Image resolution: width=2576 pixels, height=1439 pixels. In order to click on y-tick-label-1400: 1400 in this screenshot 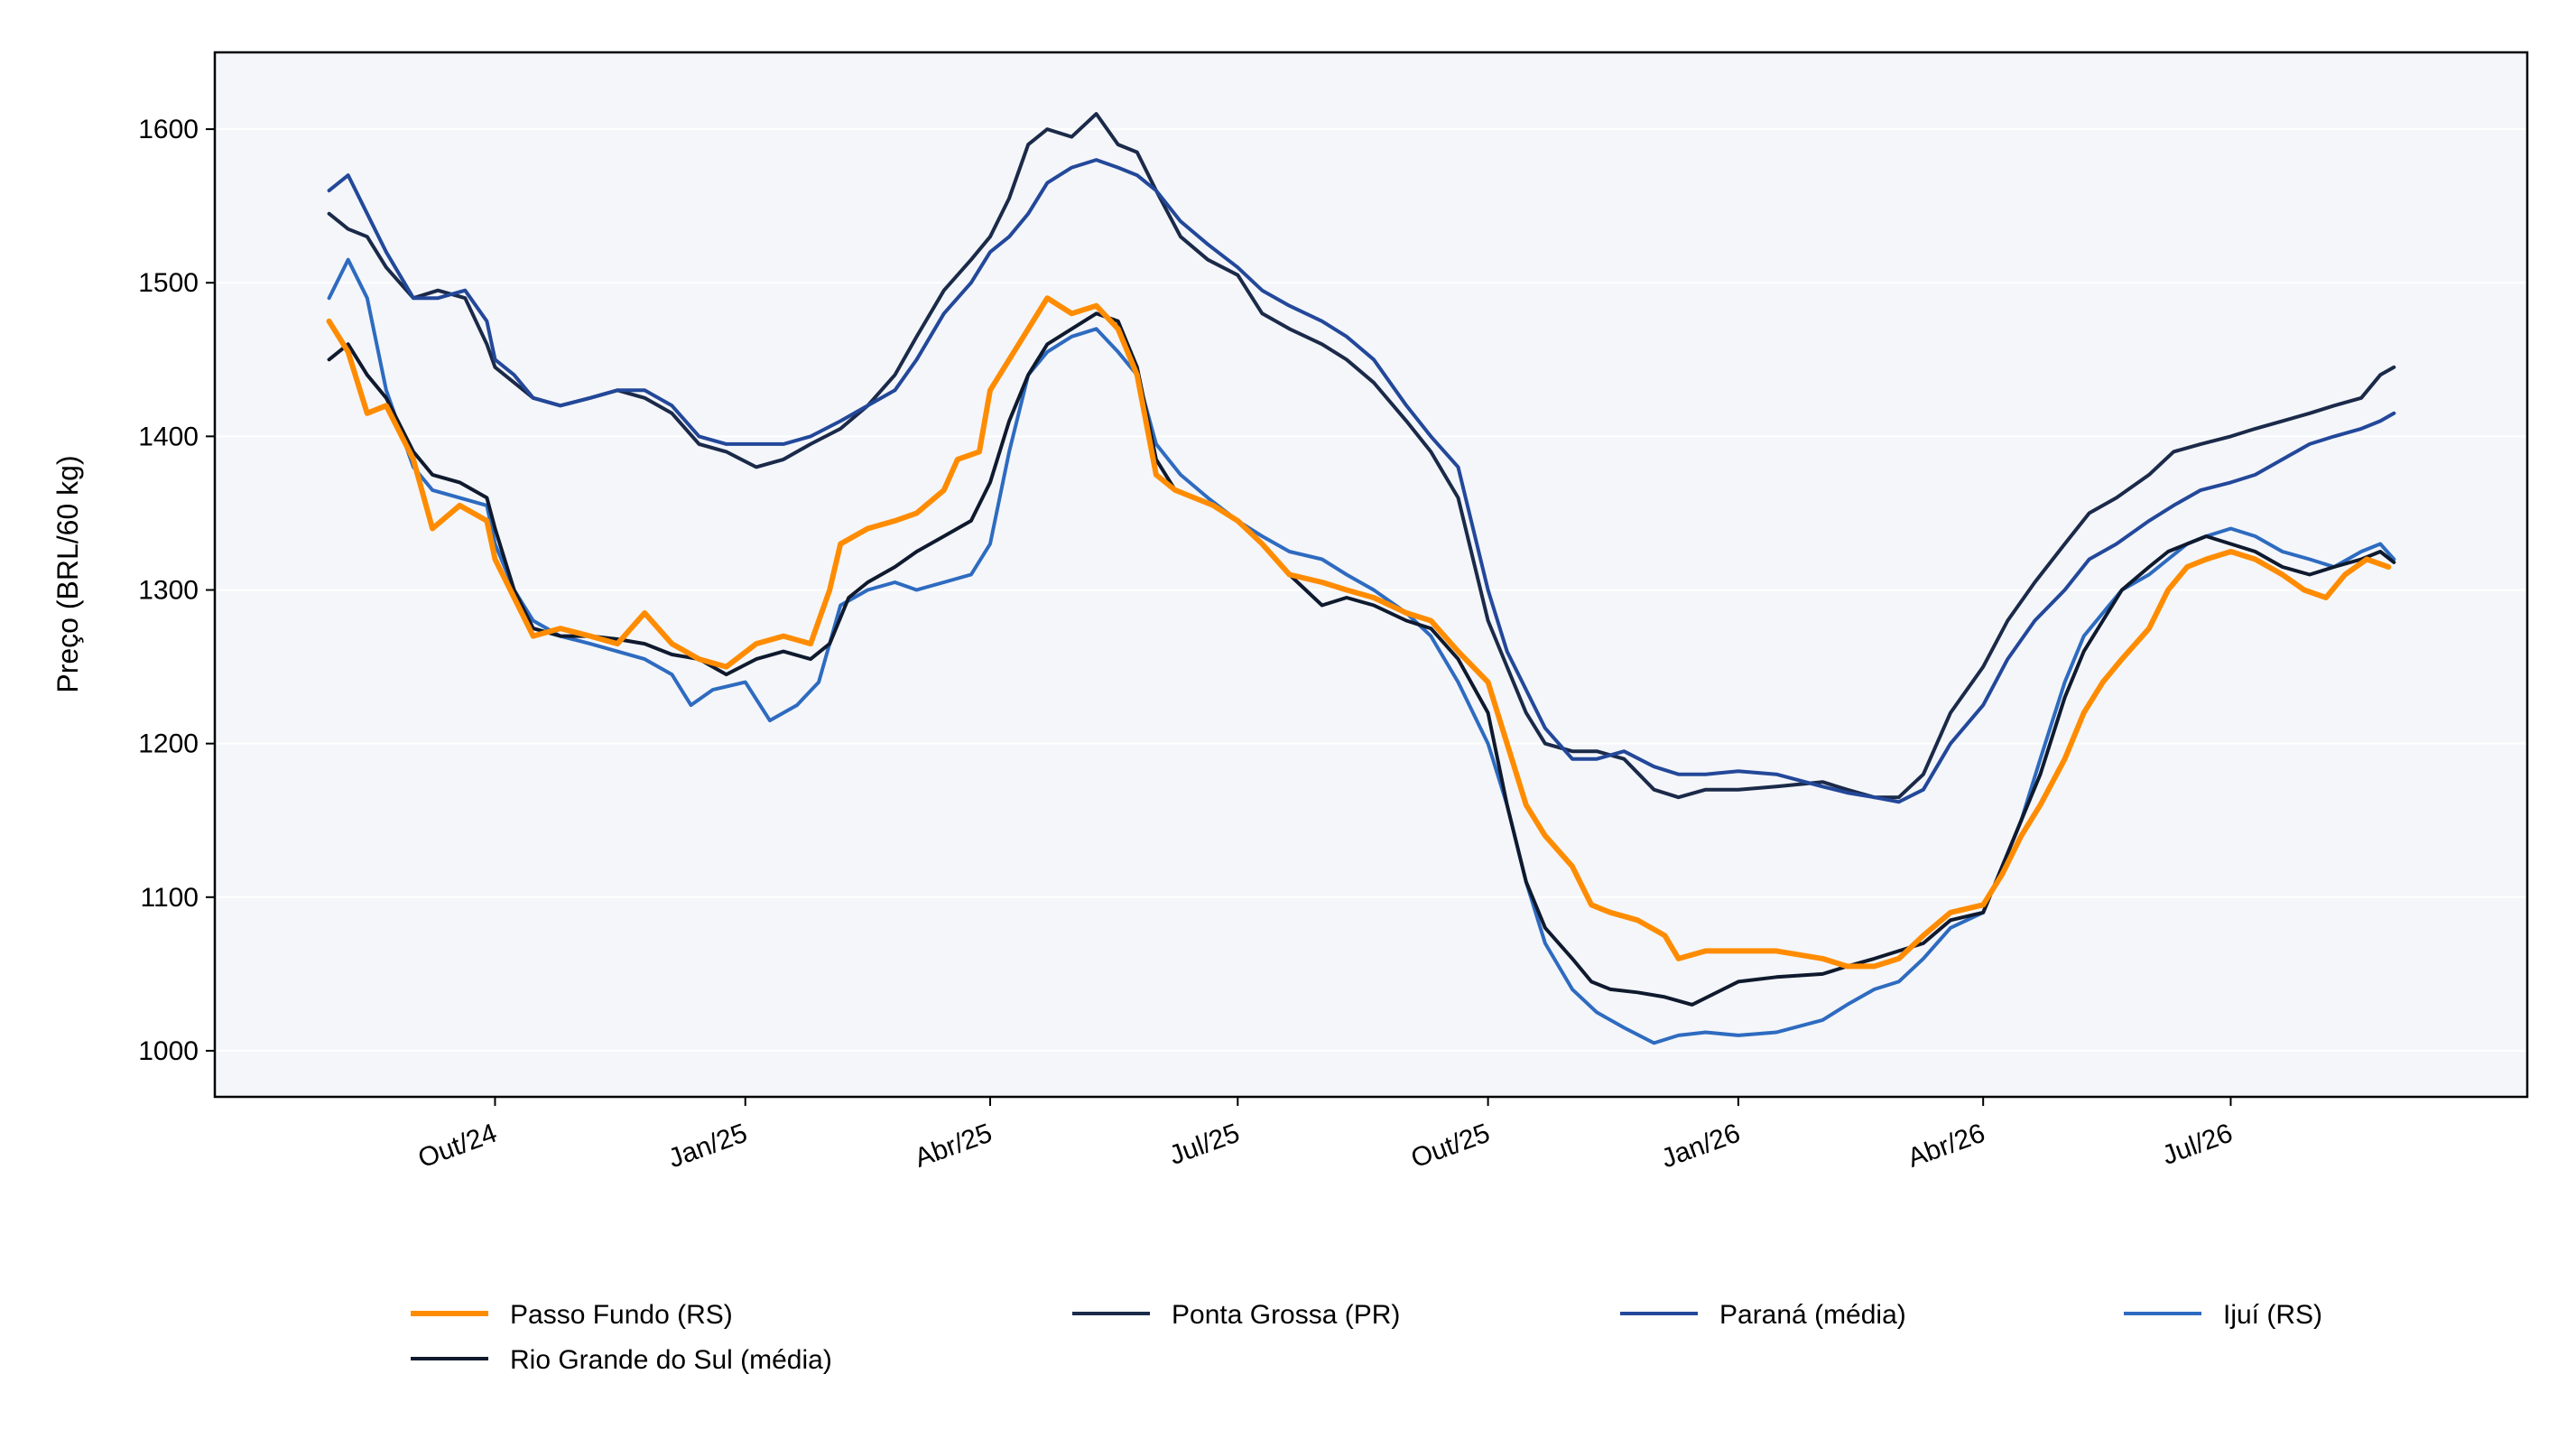, I will do `click(169, 436)`.